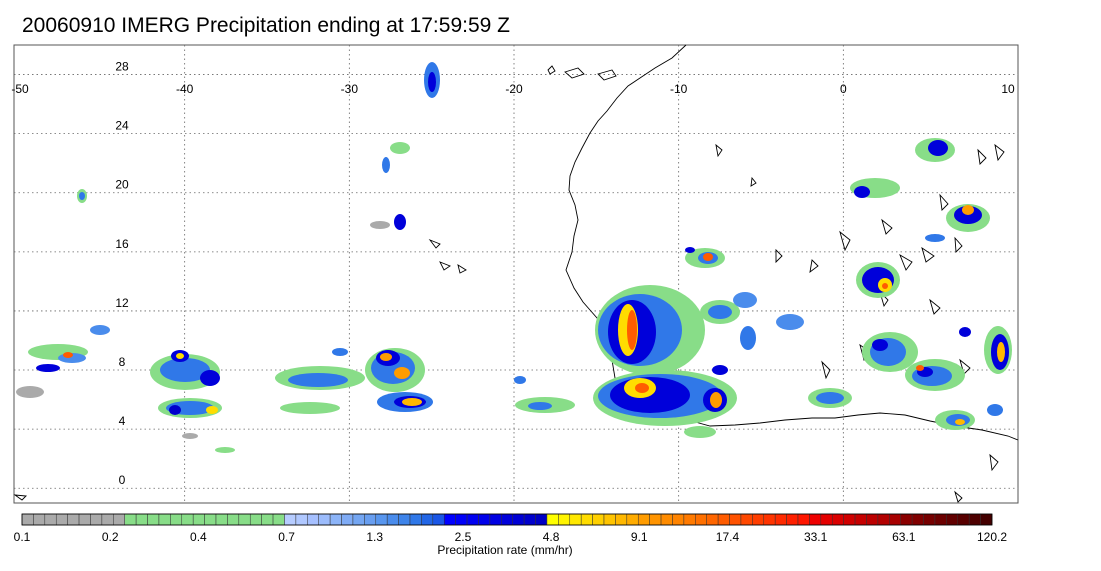  Describe the element at coordinates (122, 67) in the screenshot. I see `lat-tick-label: 28` at that location.